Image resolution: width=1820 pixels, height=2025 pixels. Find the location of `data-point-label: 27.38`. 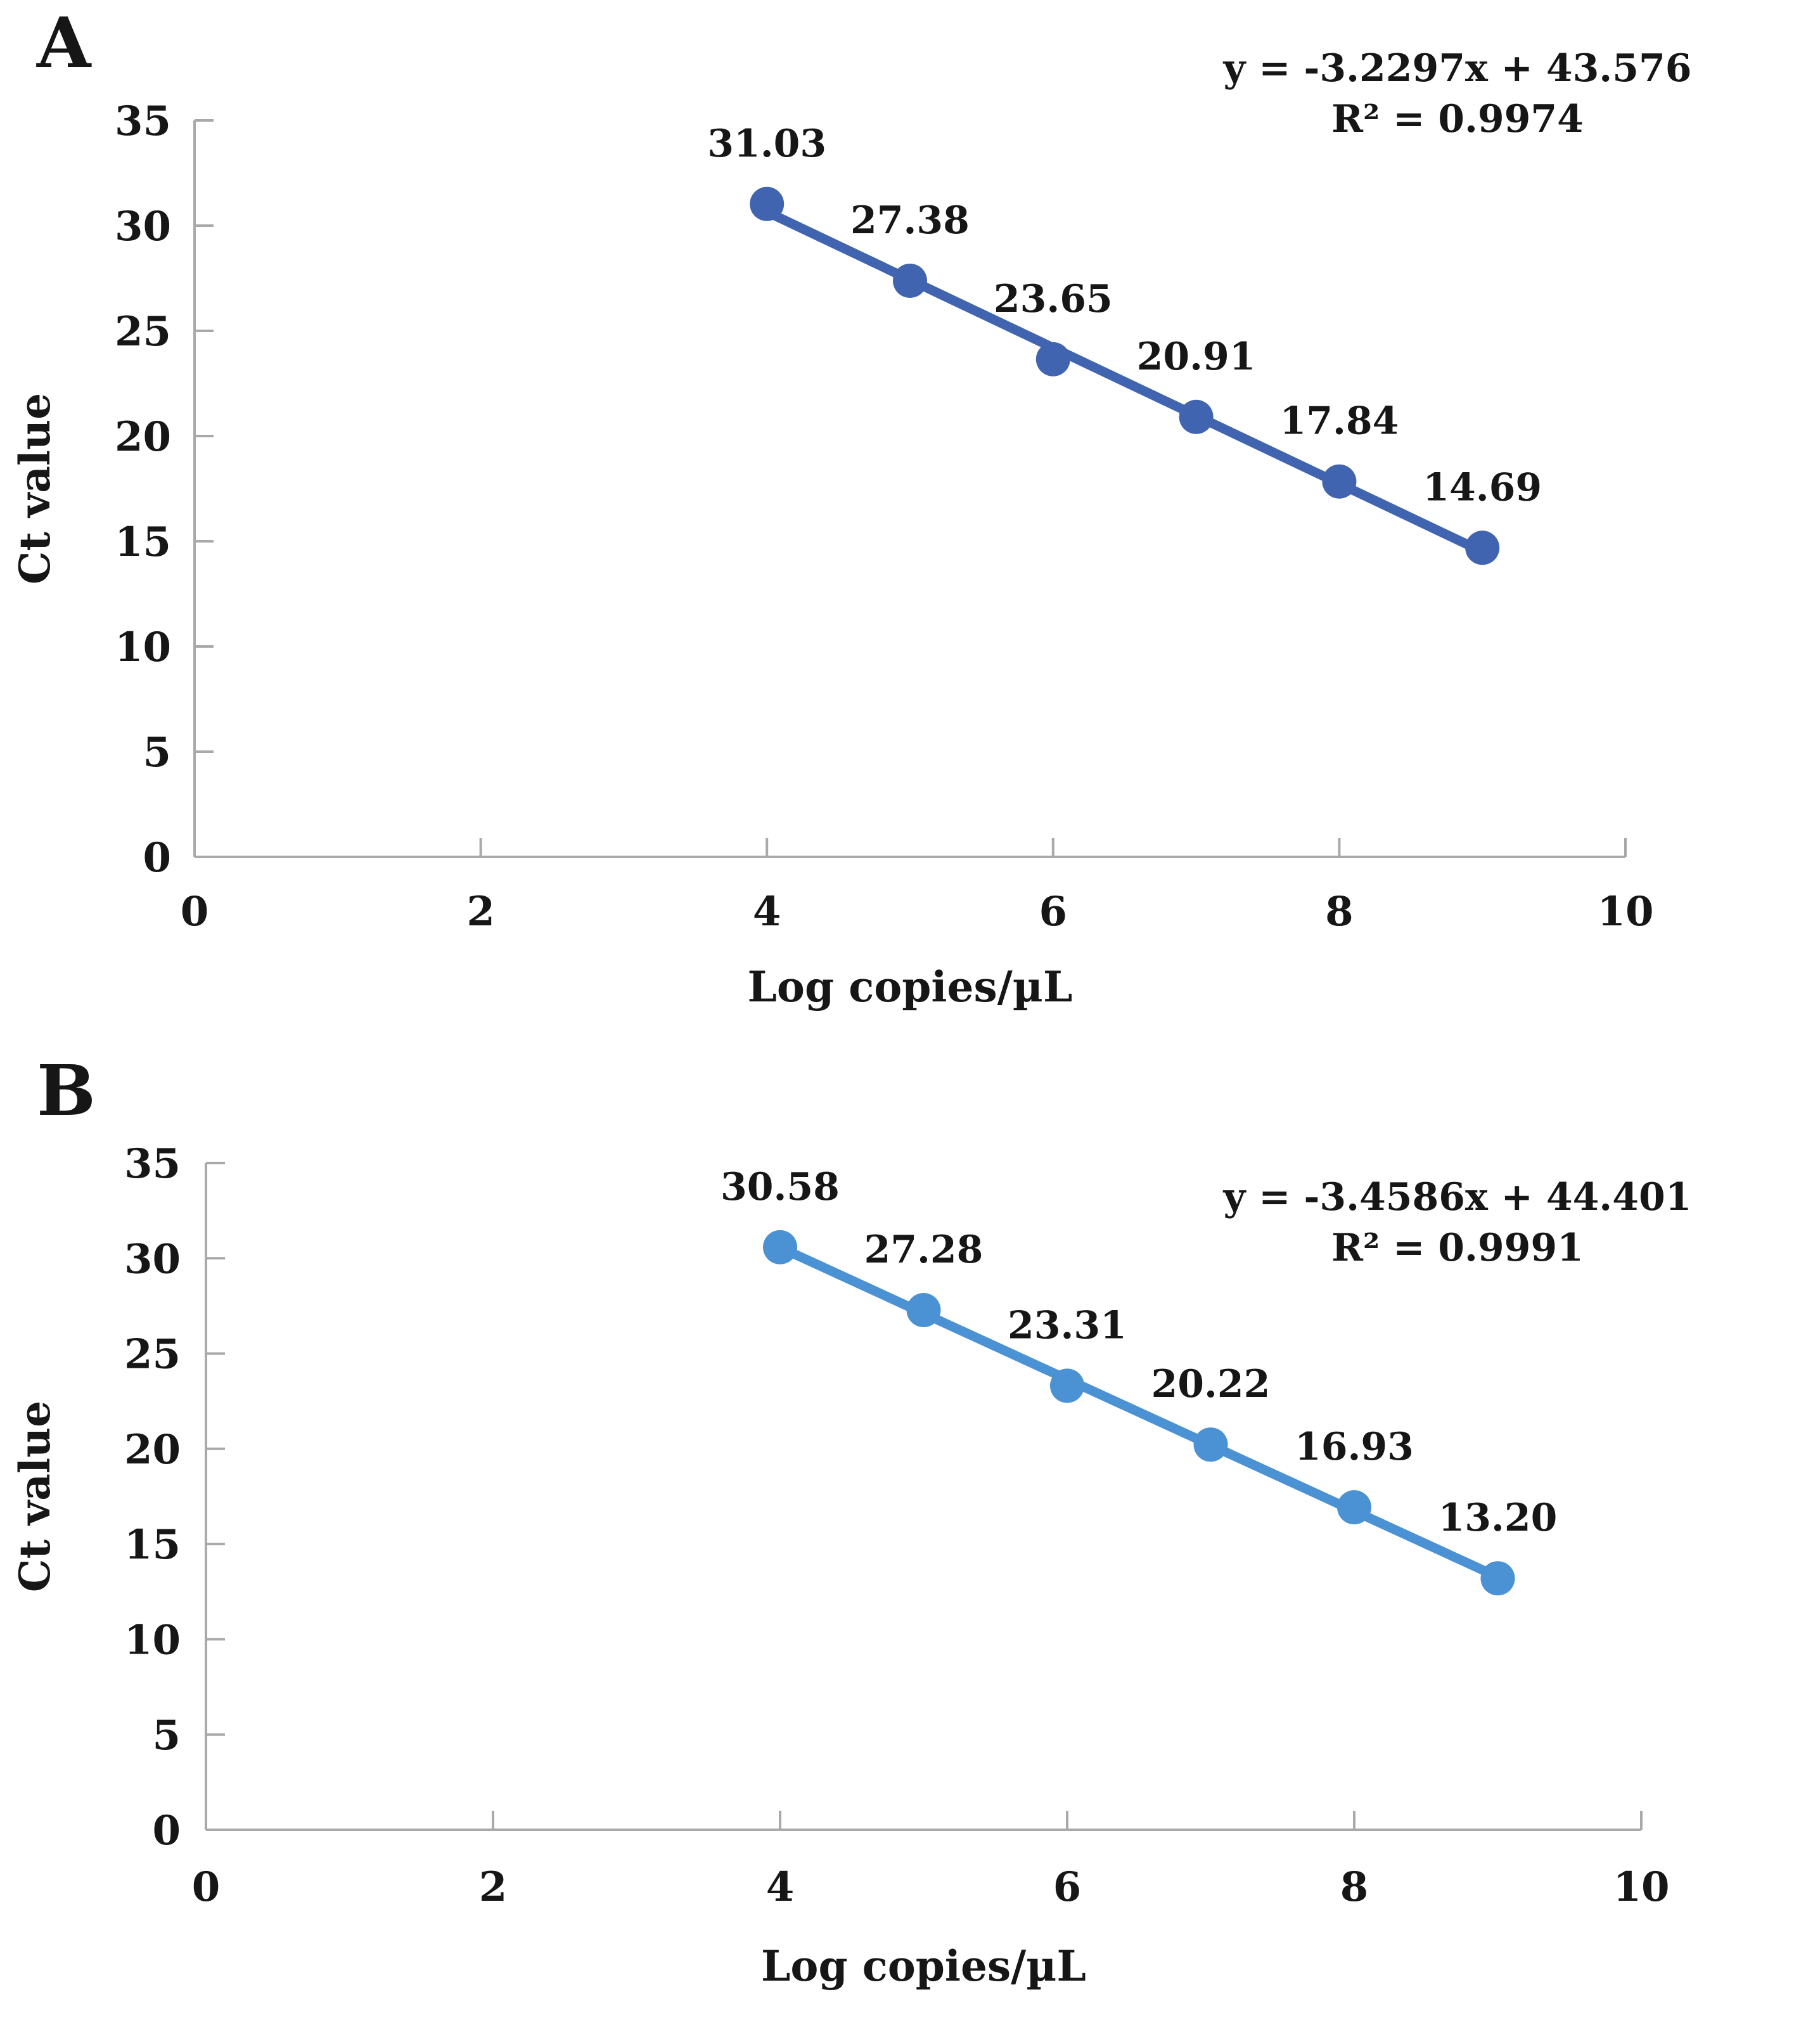

data-point-label: 27.38 is located at coordinates (910, 220).